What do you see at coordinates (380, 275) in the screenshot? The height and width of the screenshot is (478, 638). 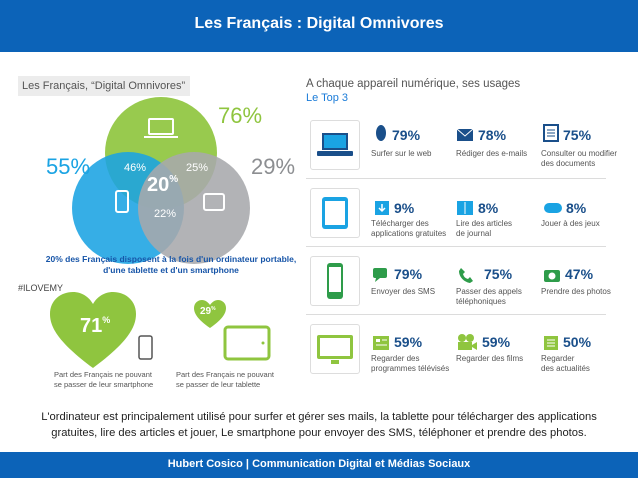 I see `chat-icon` at bounding box center [380, 275].